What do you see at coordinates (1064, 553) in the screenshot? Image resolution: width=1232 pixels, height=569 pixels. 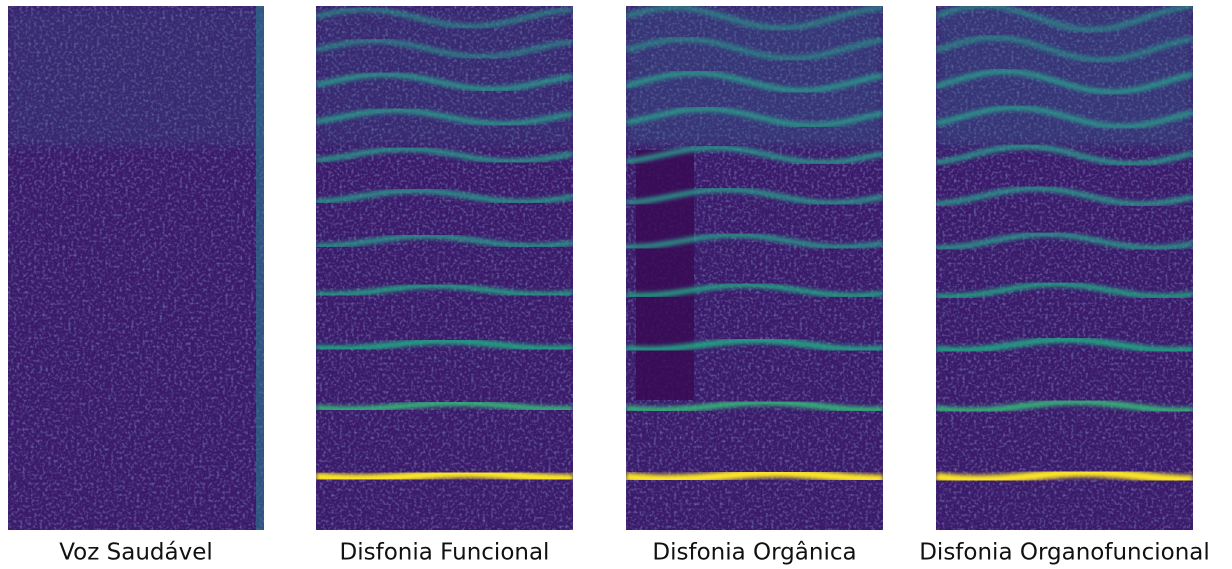 I see `panel-caption: Disfonia Organofuncional` at bounding box center [1064, 553].